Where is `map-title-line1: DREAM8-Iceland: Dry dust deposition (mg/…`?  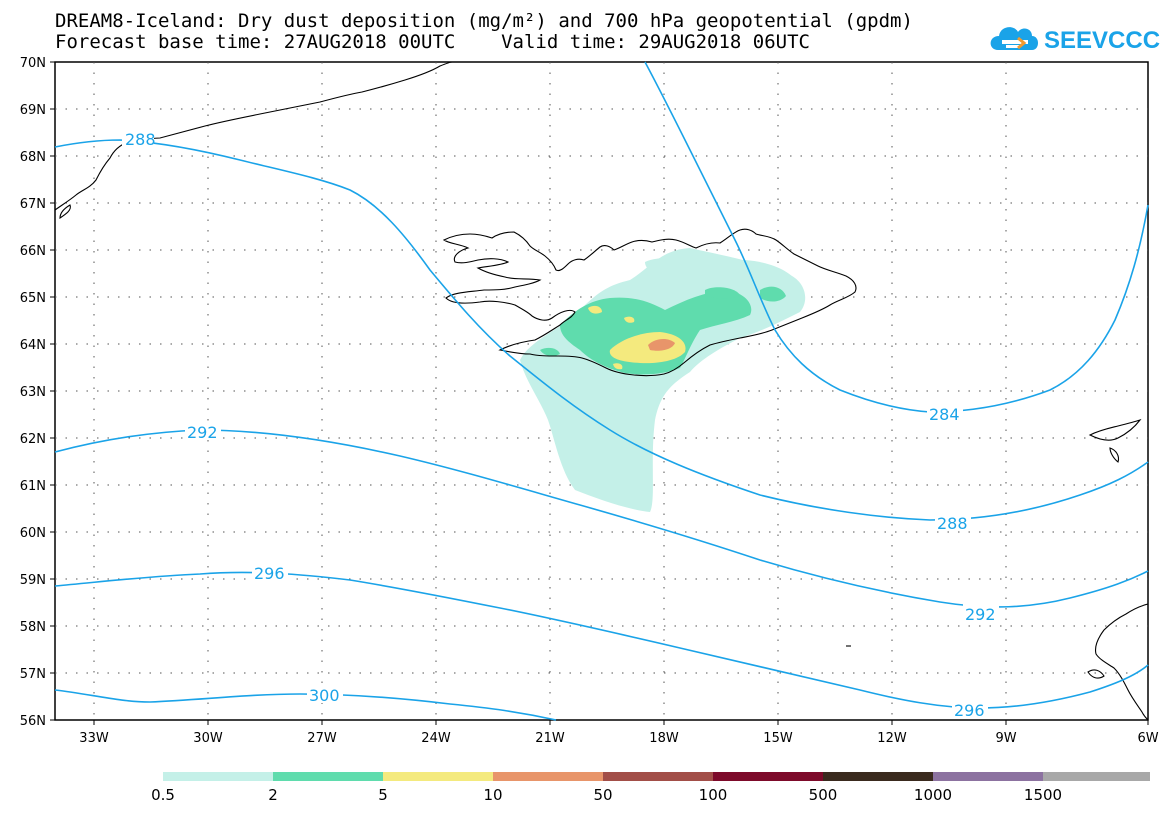
map-title-line1: DREAM8-Iceland: Dry dust deposition (mg/… is located at coordinates (484, 21).